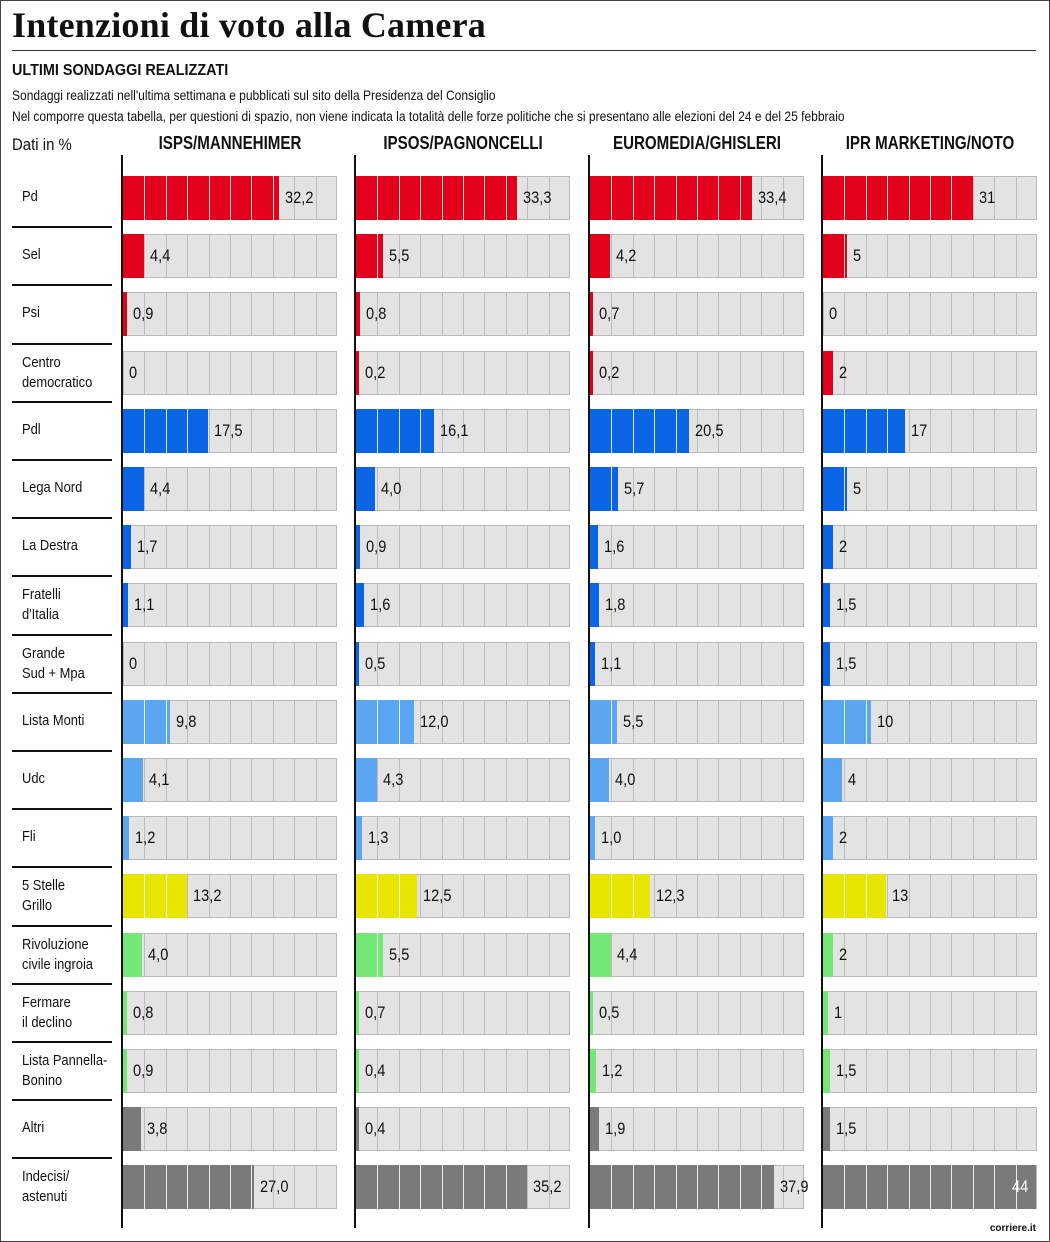 The image size is (1050, 1242). What do you see at coordinates (44, 896) in the screenshot?
I see `category-label: 5 Stelle Grillo` at bounding box center [44, 896].